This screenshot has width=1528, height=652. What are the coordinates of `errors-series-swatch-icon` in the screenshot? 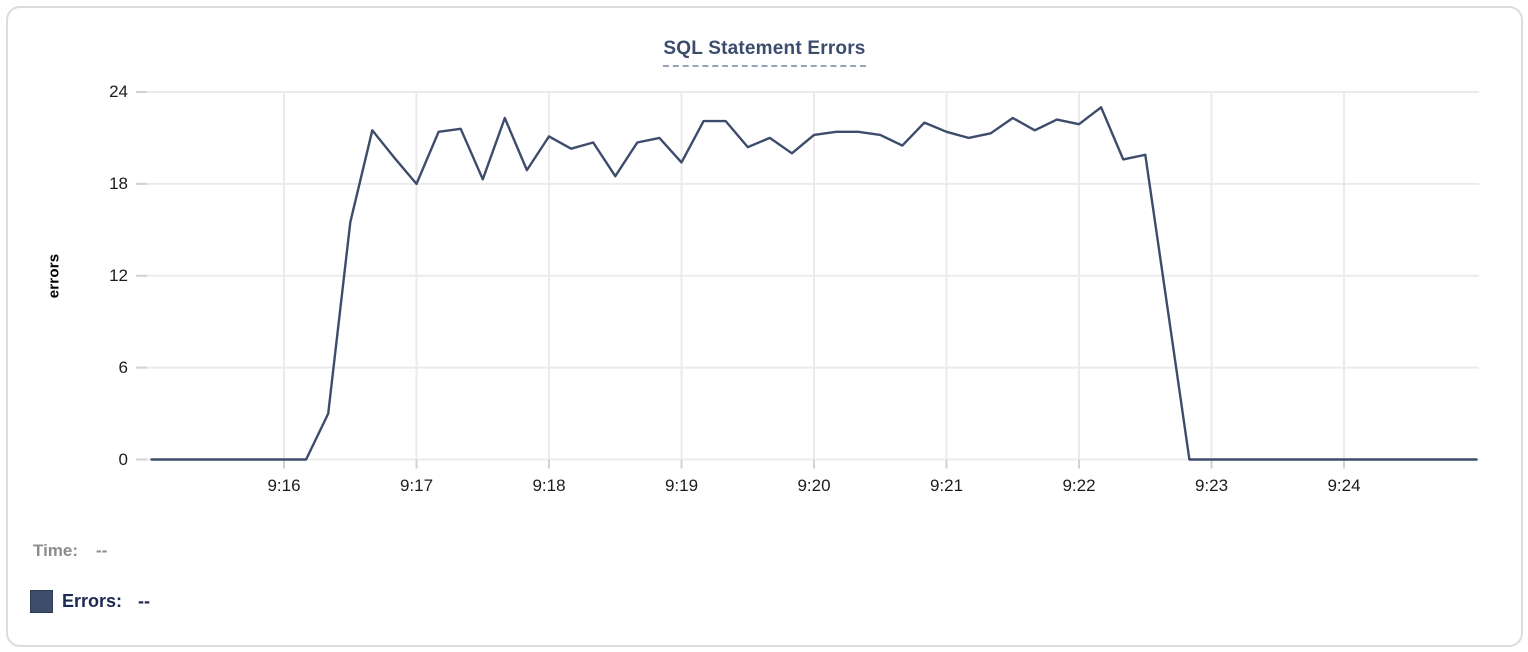 It's located at (41, 601).